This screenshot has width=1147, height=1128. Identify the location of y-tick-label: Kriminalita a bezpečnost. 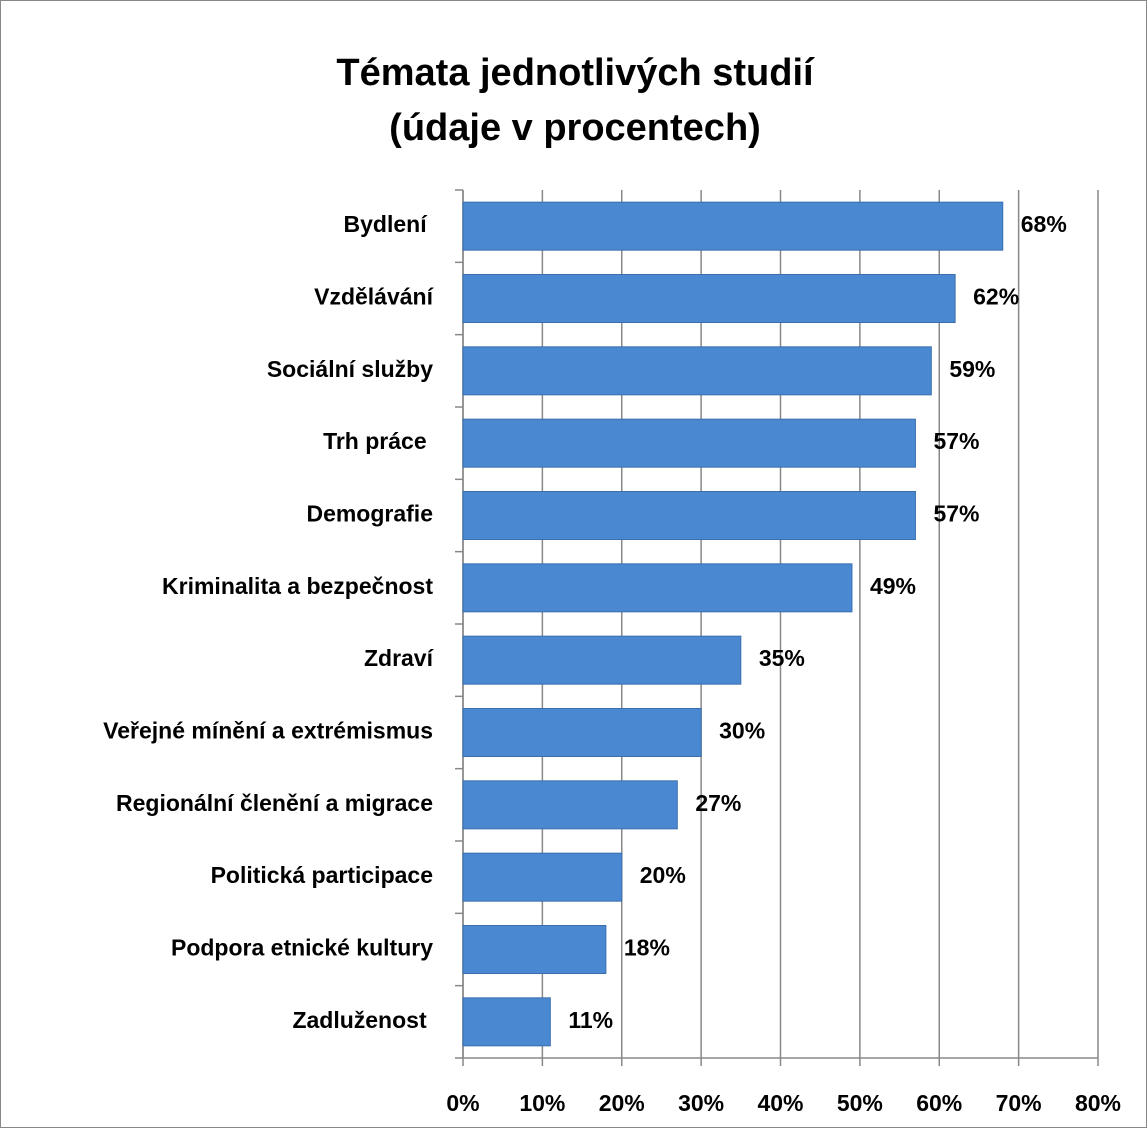
(297, 586).